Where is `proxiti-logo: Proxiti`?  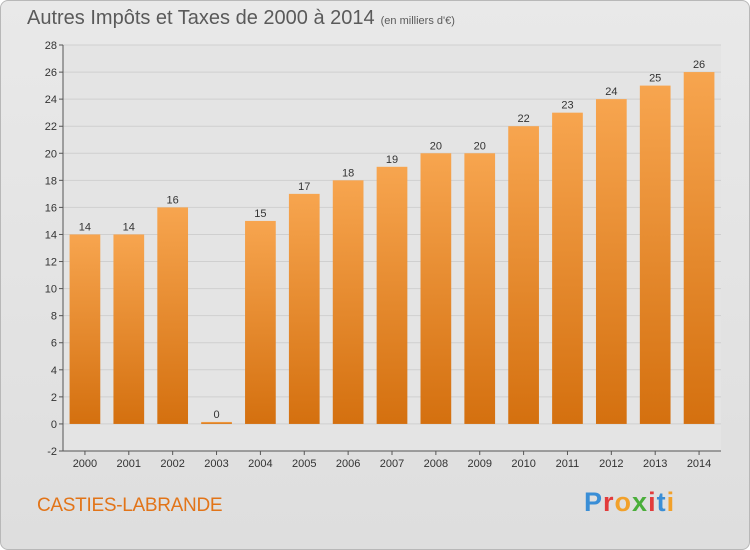 proxiti-logo: Proxiti is located at coordinates (629, 502).